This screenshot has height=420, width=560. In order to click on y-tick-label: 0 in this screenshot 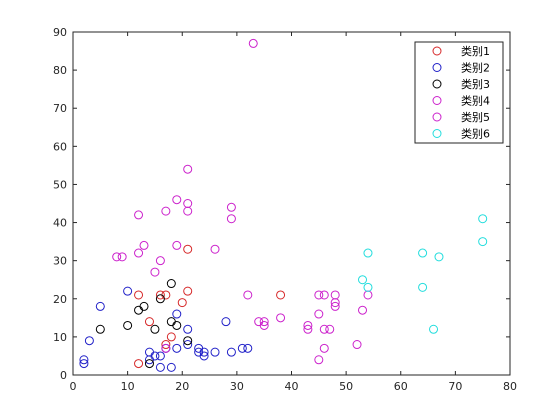, I will do `click(63, 375)`.